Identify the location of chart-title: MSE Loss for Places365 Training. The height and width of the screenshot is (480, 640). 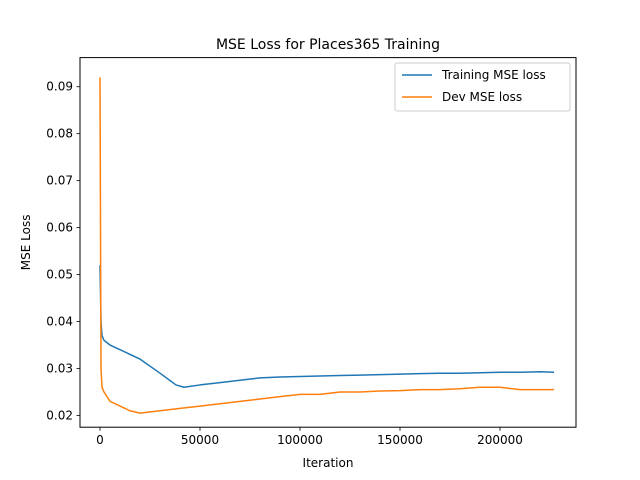
(328, 45).